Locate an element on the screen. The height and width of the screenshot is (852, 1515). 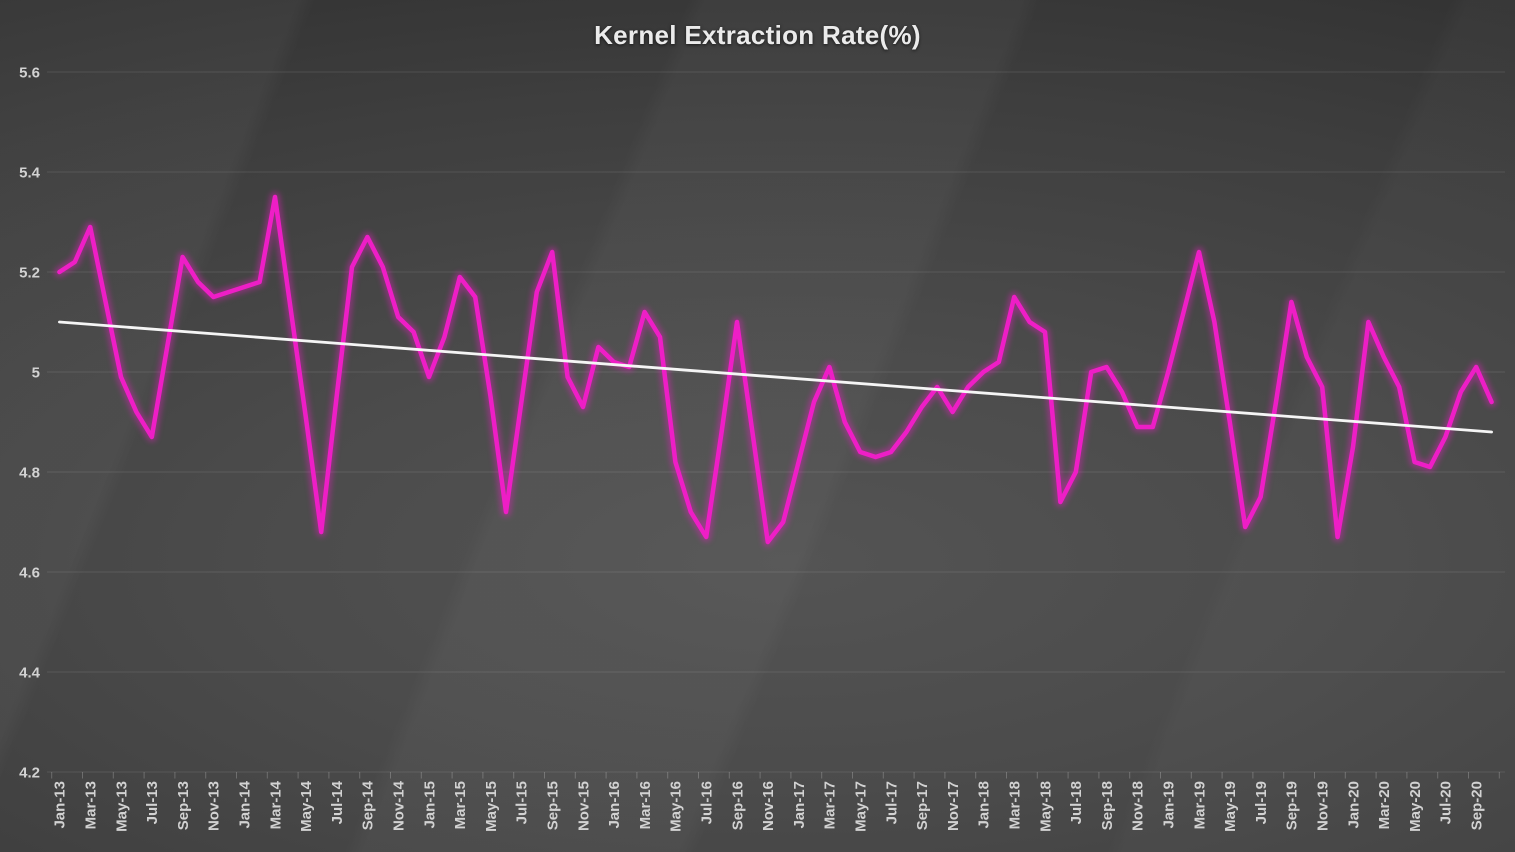
x-axis-label: Mar-16 is located at coordinates (645, 805).